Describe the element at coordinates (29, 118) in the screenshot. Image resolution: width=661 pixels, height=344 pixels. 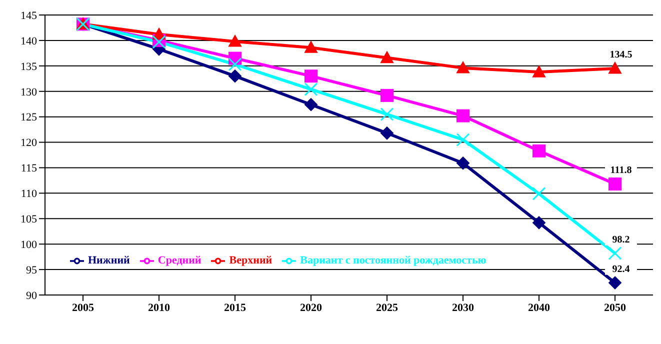
I see `y-tick-label: 125` at that location.